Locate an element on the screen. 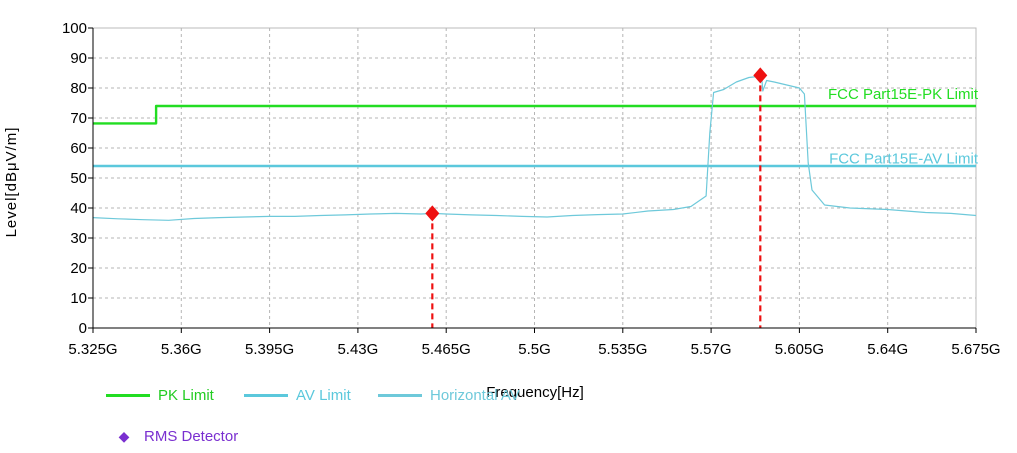 Image resolution: width=1017 pixels, height=453 pixels. y-tick-label: 100 is located at coordinates (74, 28).